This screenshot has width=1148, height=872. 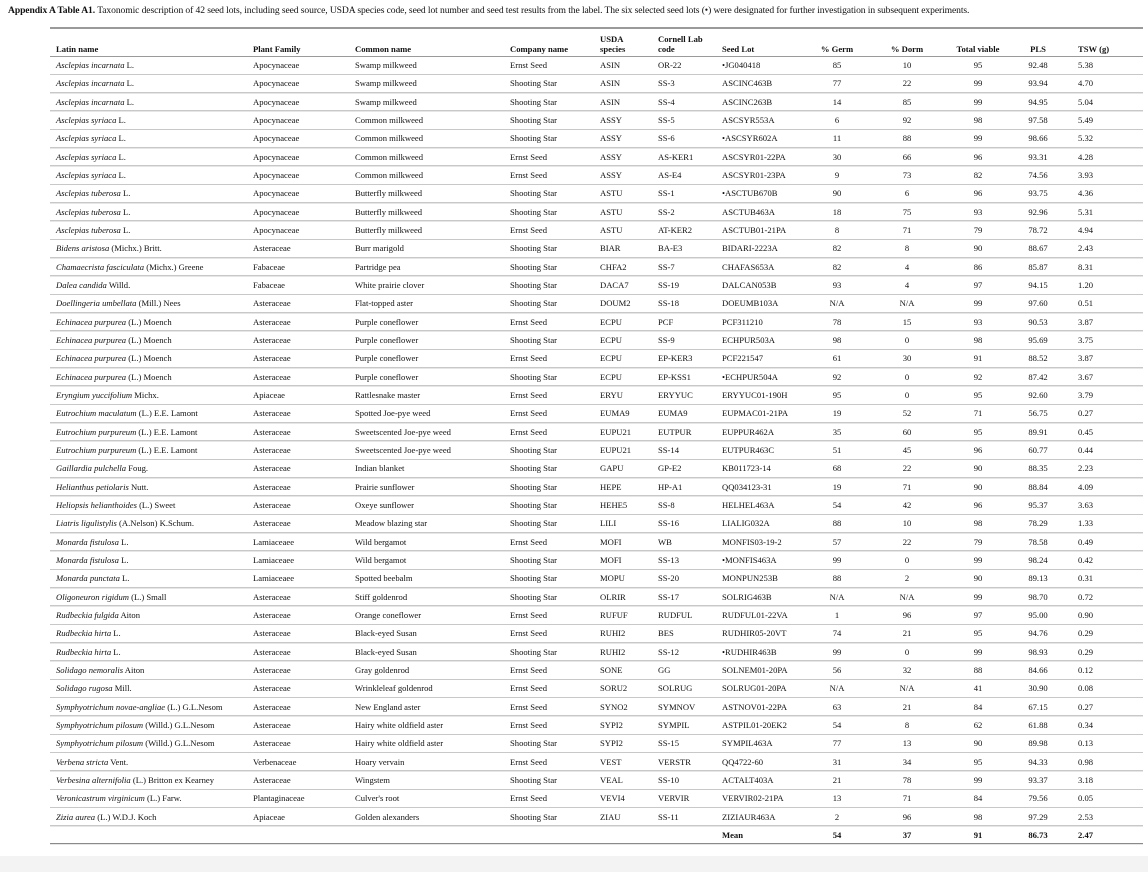 I want to click on cell-latin-name: Eutrochium purpureum (L.) E.E. Lamont, so click(x=148, y=432).